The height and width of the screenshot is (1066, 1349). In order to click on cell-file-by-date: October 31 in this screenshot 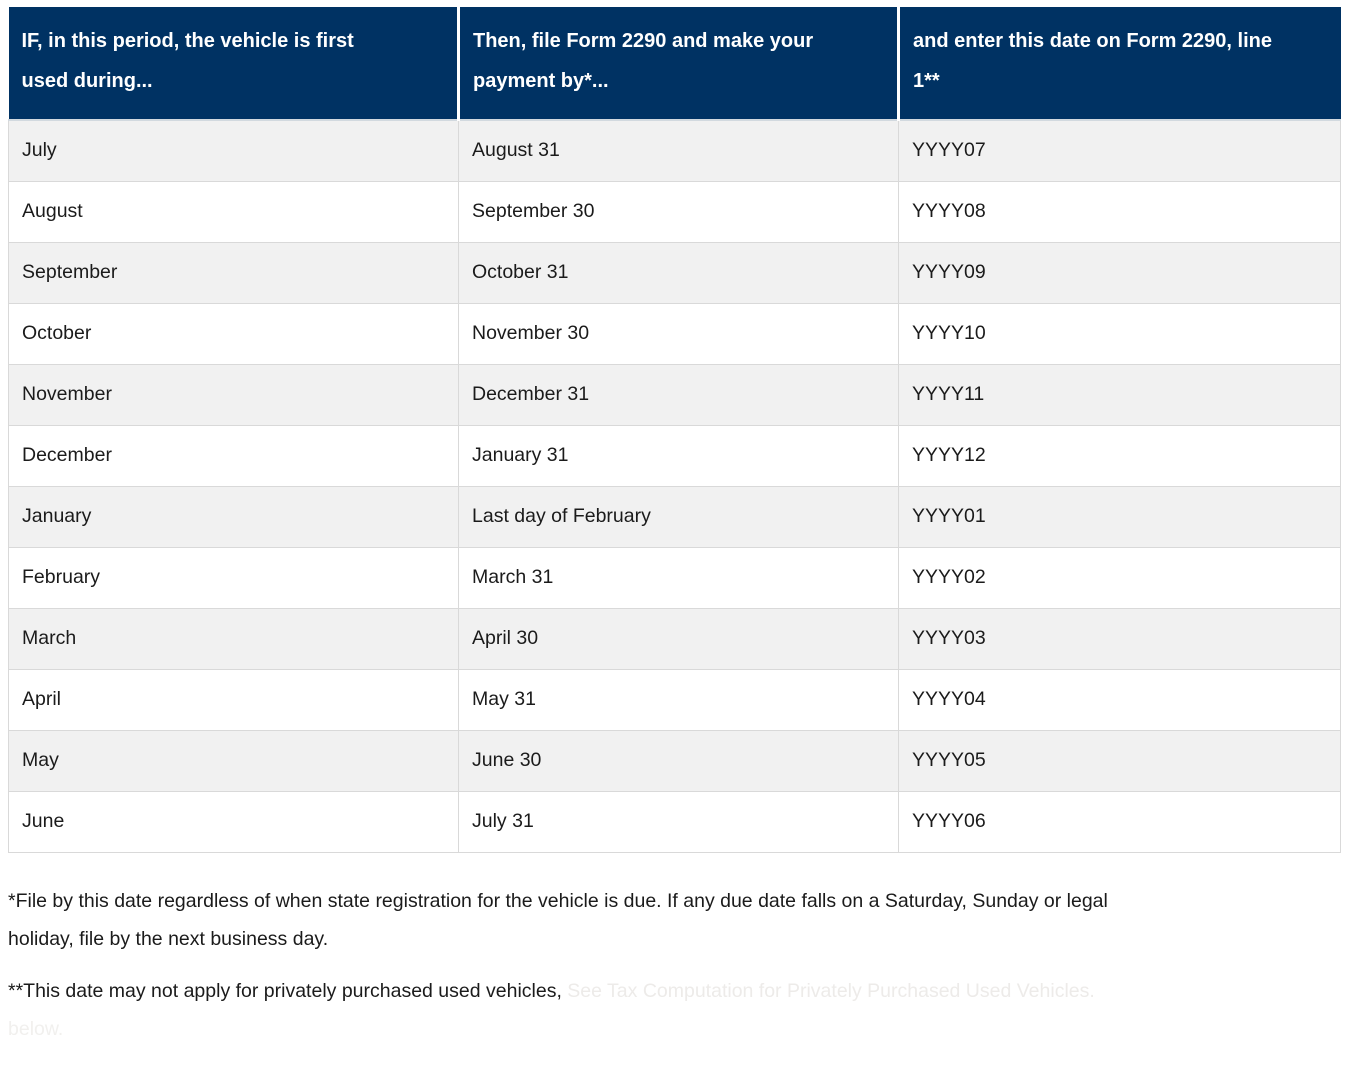, I will do `click(678, 272)`.